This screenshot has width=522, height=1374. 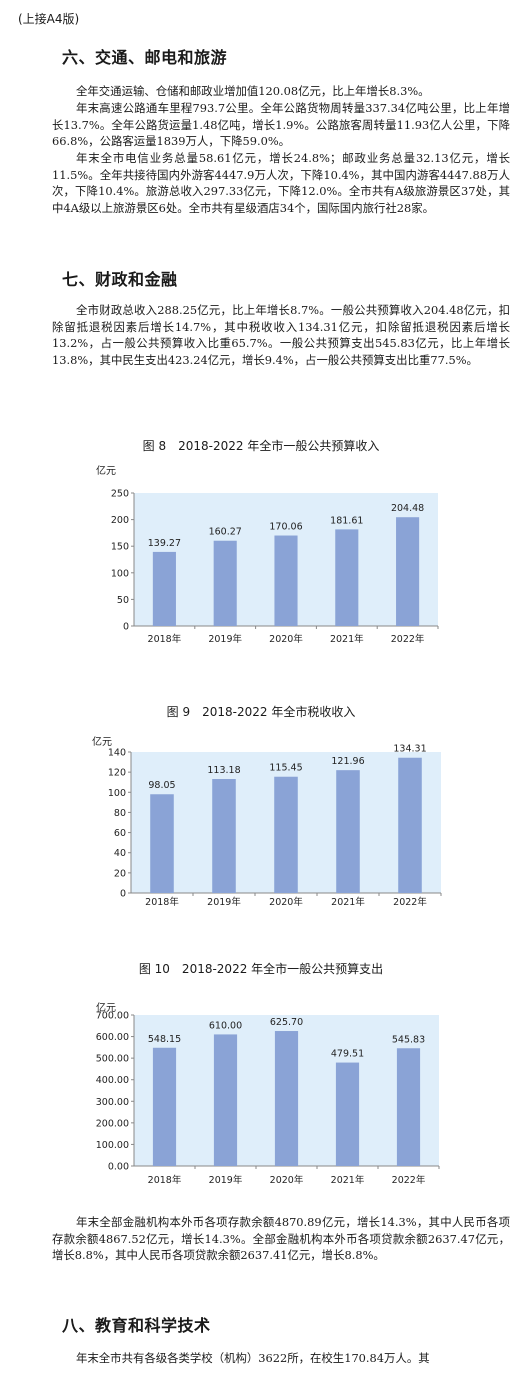 What do you see at coordinates (120, 279) in the screenshot?
I see `section-heading-finance: 七、财政和金融` at bounding box center [120, 279].